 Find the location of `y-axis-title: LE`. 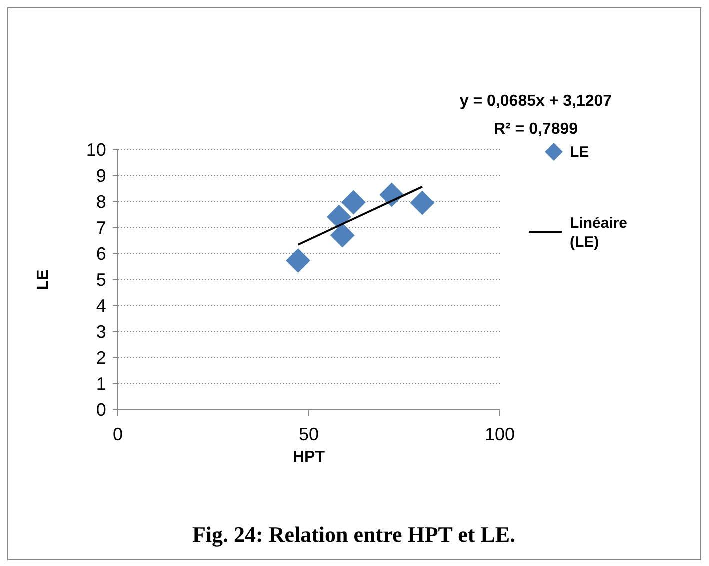

y-axis-title: LE is located at coordinates (43, 279).